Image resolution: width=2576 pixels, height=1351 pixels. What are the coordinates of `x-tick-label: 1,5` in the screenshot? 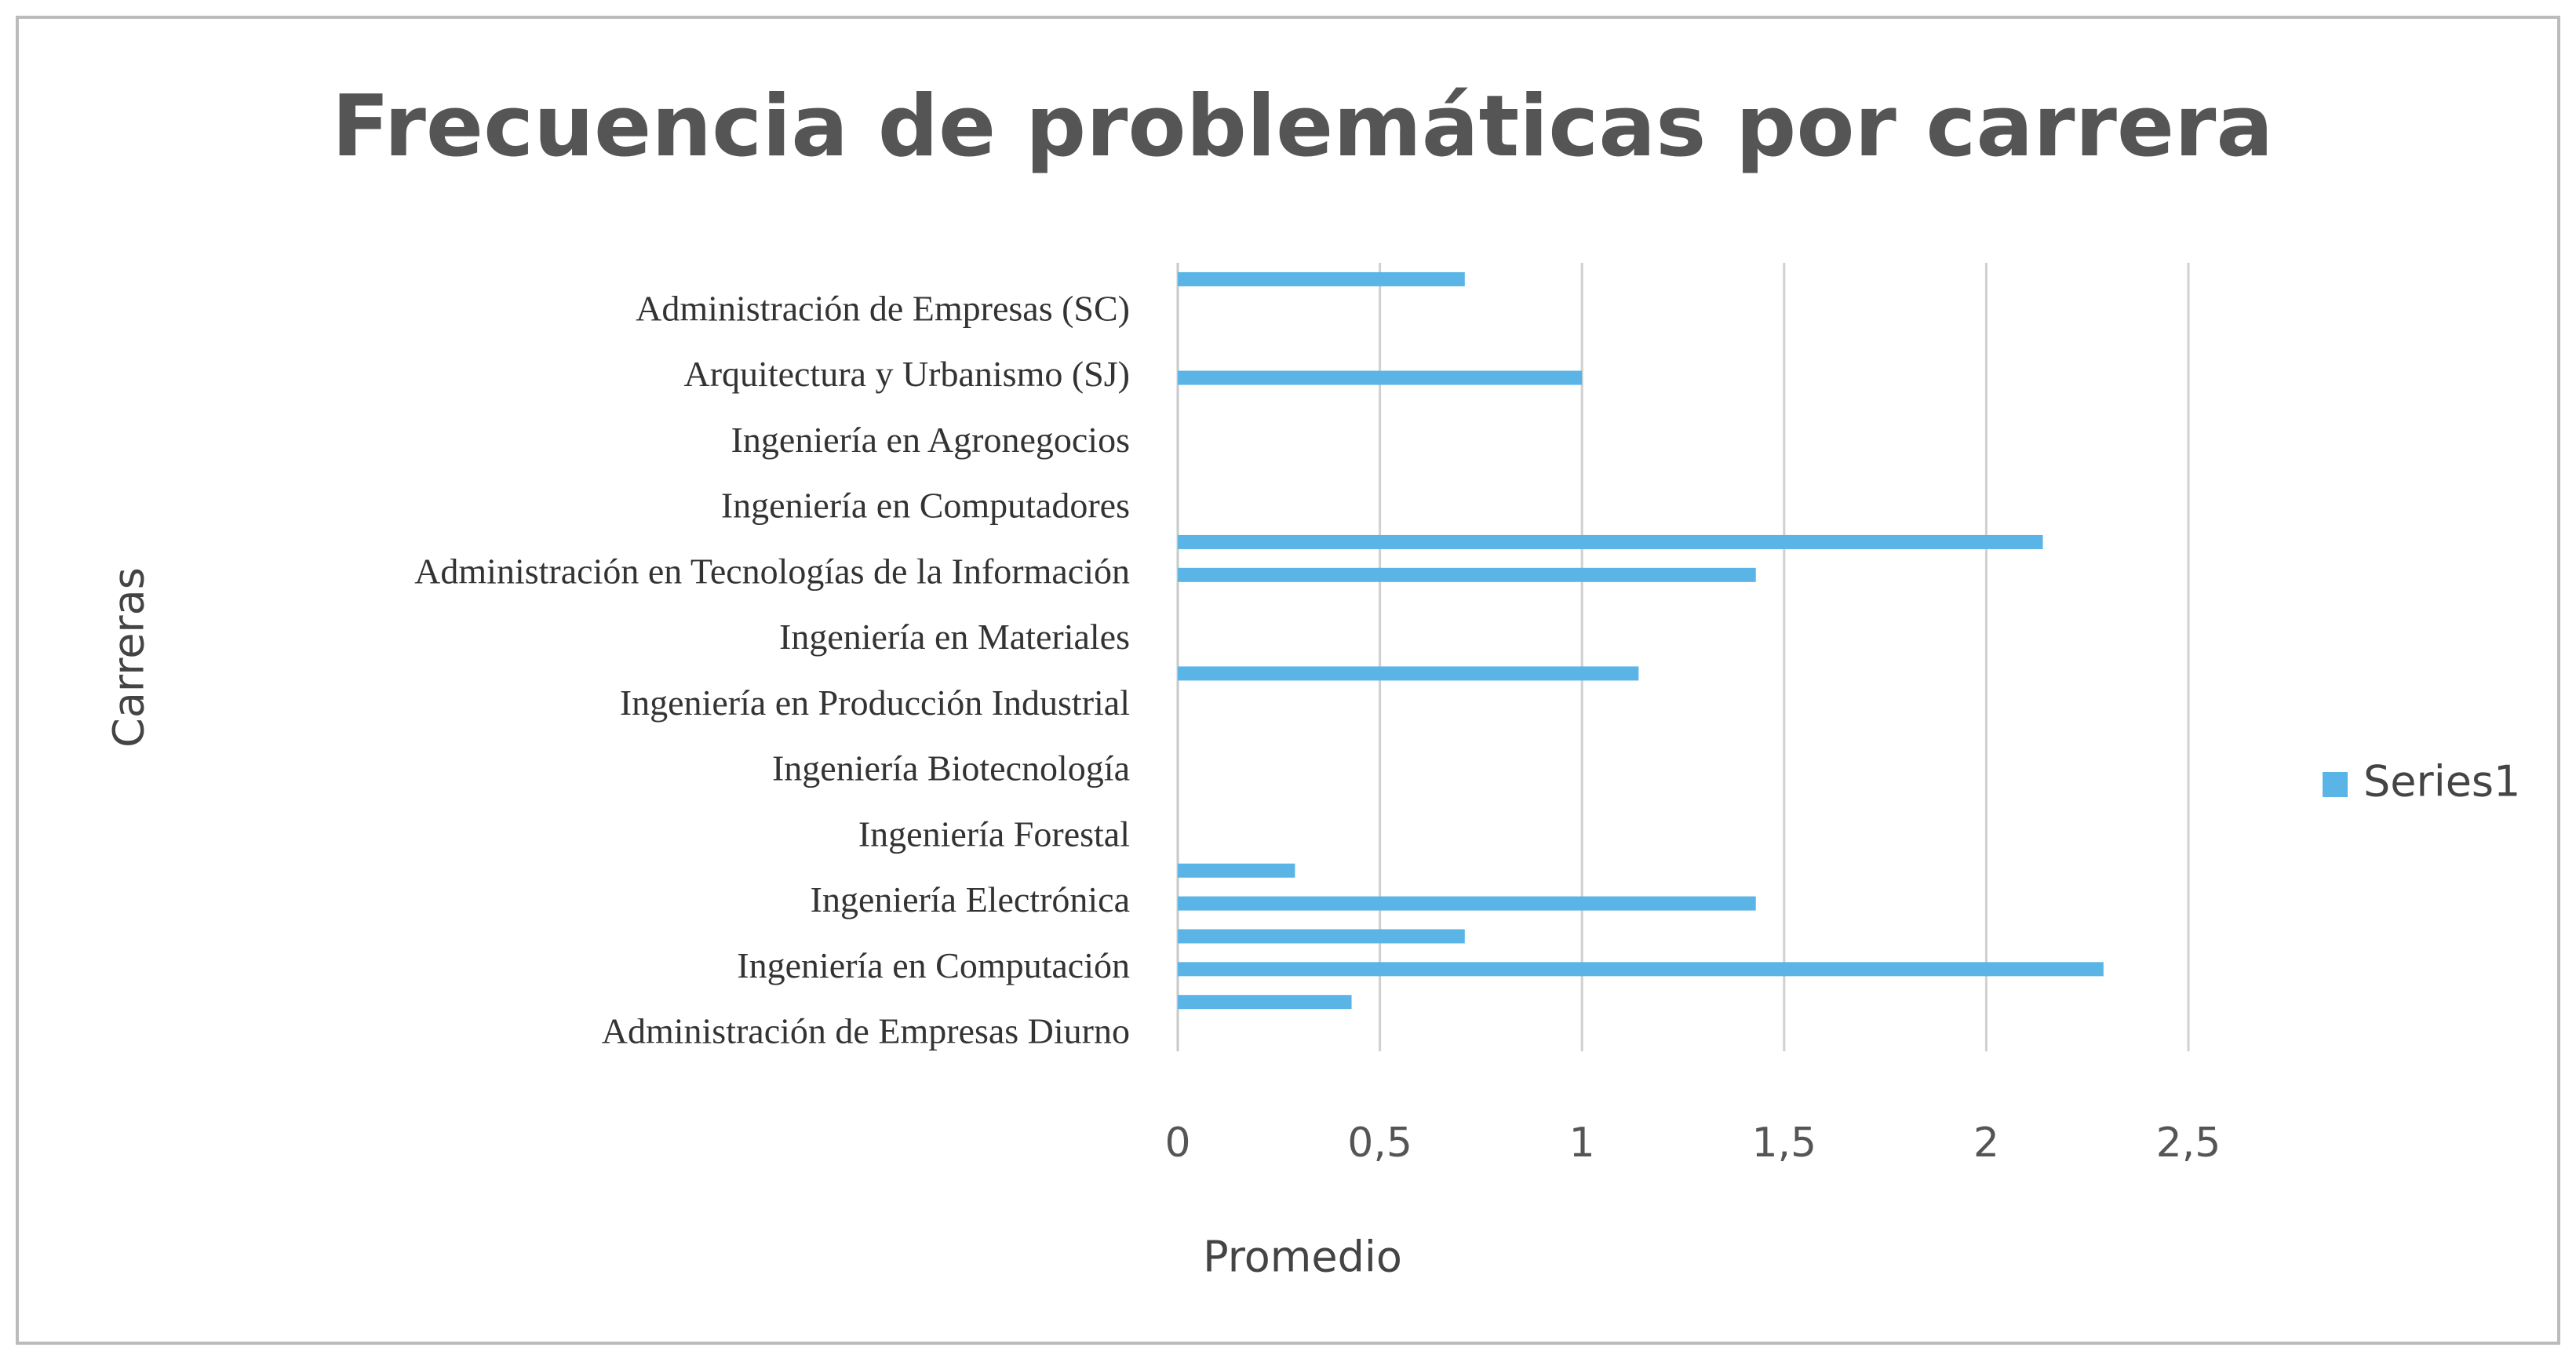 It's located at (1783, 1143).